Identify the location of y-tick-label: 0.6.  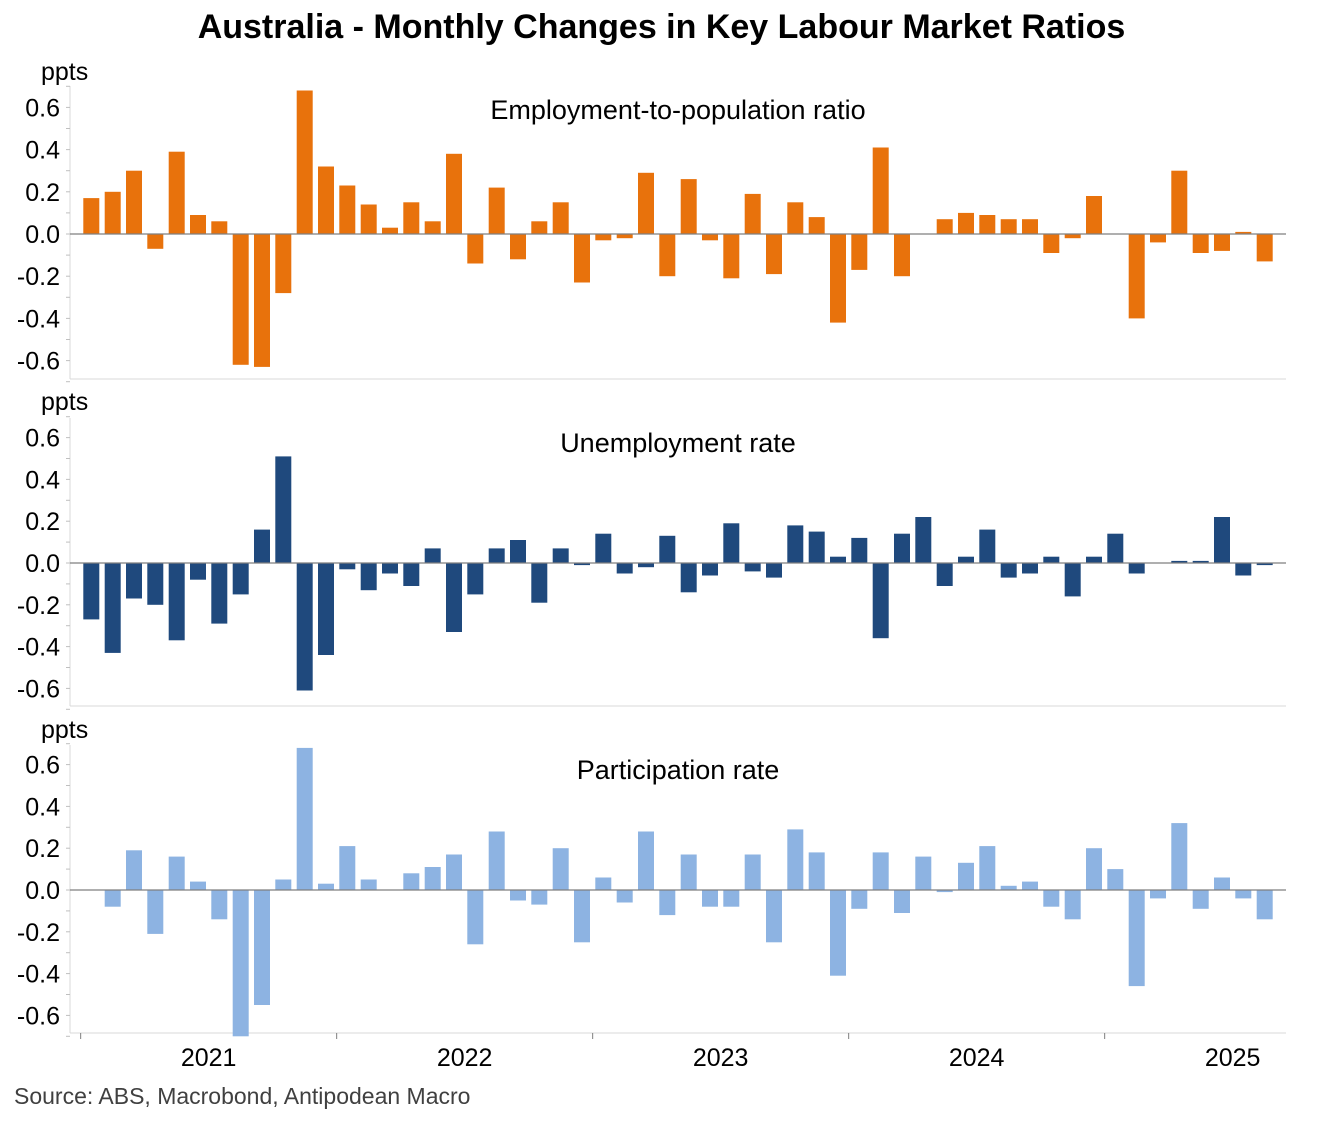
(42, 108).